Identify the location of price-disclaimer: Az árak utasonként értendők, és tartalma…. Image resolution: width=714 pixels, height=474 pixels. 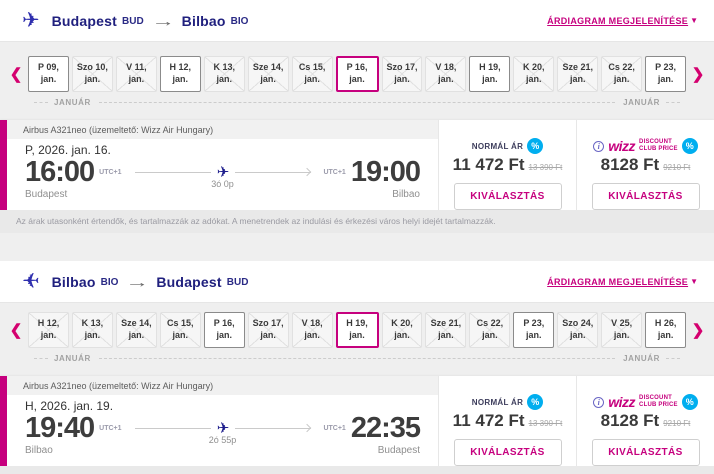
(357, 221).